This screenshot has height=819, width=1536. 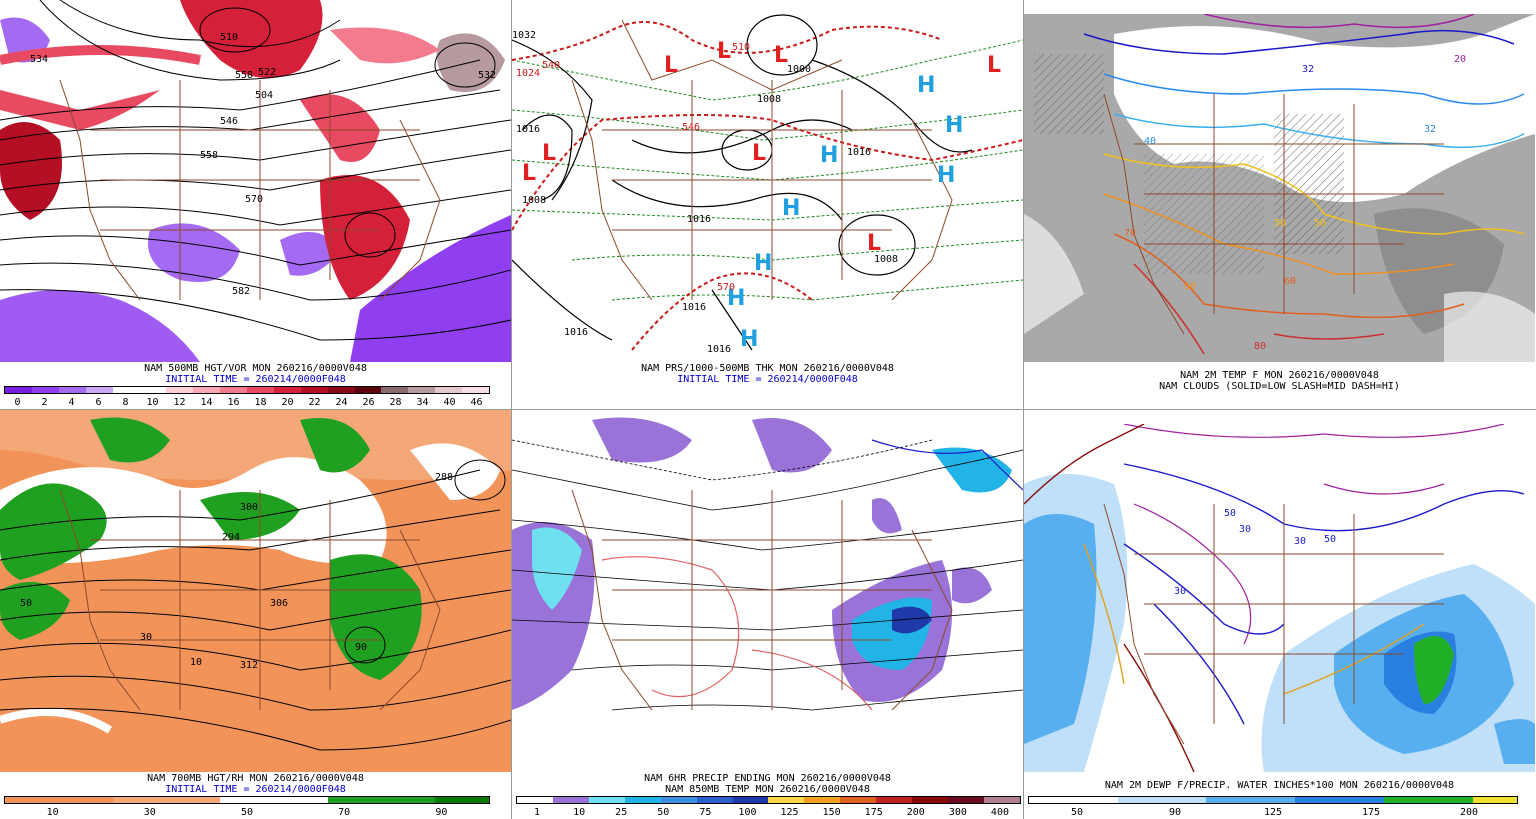 I want to click on thickness-label: 570, so click(x=726, y=287).